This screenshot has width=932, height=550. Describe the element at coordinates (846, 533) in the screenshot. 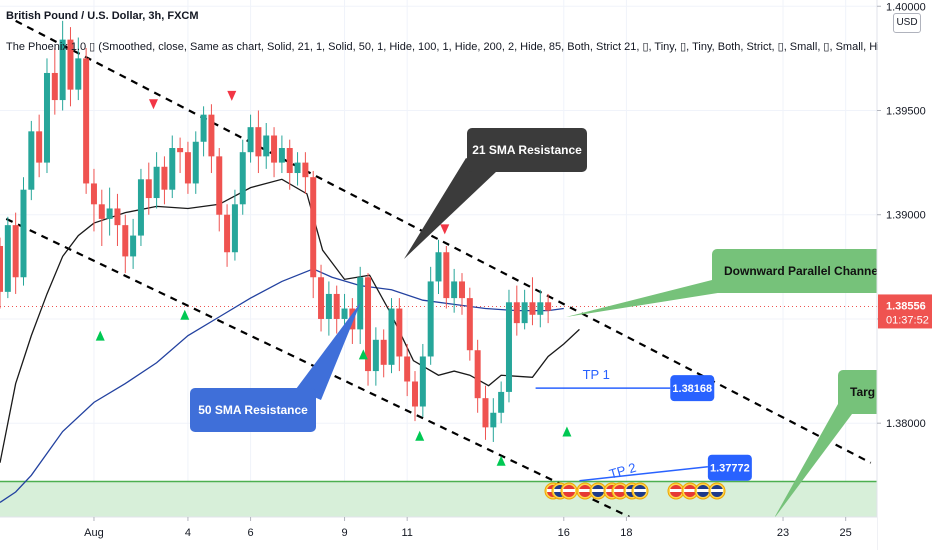

I see `time-tick-label: 25` at that location.